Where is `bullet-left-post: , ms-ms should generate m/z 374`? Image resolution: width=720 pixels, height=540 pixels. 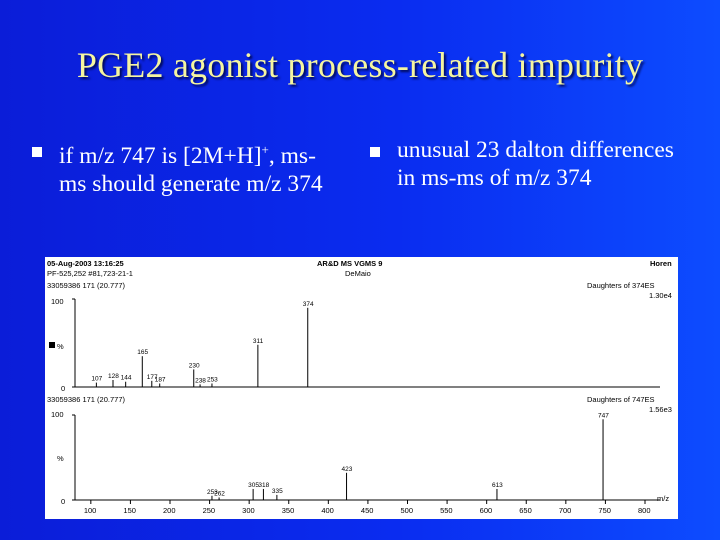
bullet-left-post: , ms-ms should generate m/z 374 is located at coordinates (191, 169).